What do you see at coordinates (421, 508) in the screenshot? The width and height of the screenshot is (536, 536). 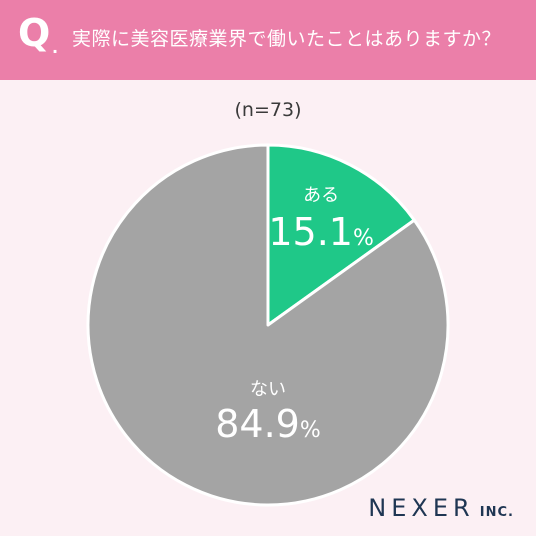 I see `logo-main-text: NEXER` at bounding box center [421, 508].